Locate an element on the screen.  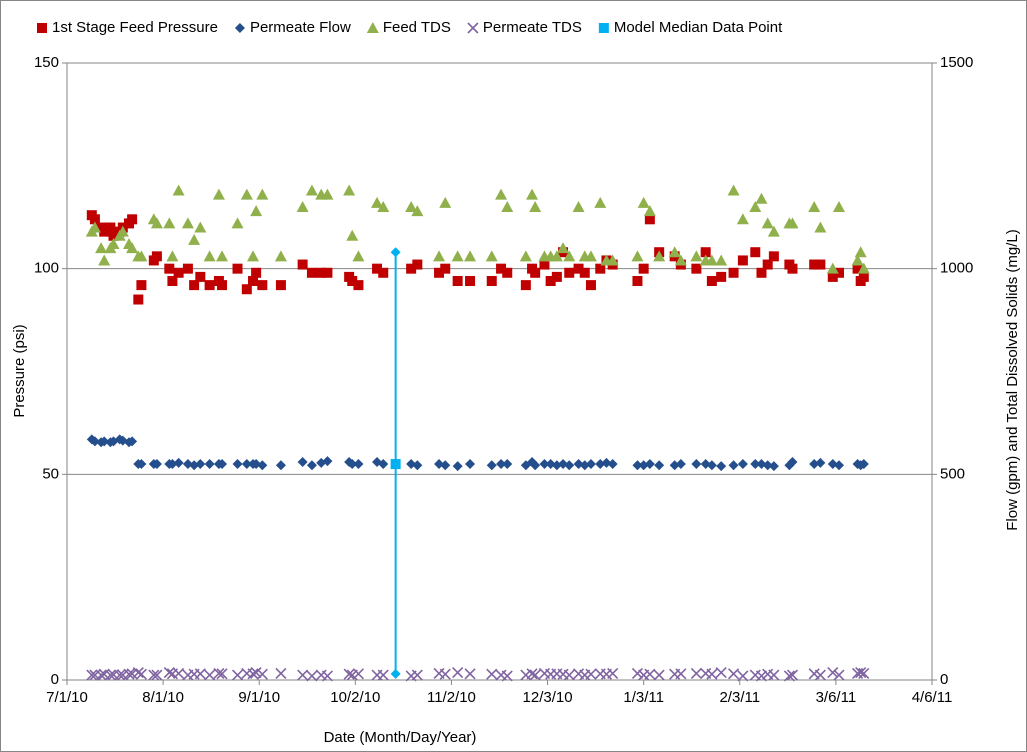
legend-label: Feed TDS is located at coordinates (417, 27).